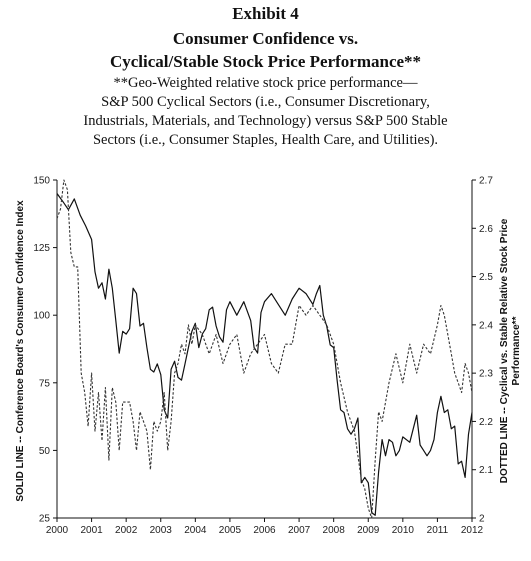  I want to click on x-tick-label: 2003, so click(161, 530).